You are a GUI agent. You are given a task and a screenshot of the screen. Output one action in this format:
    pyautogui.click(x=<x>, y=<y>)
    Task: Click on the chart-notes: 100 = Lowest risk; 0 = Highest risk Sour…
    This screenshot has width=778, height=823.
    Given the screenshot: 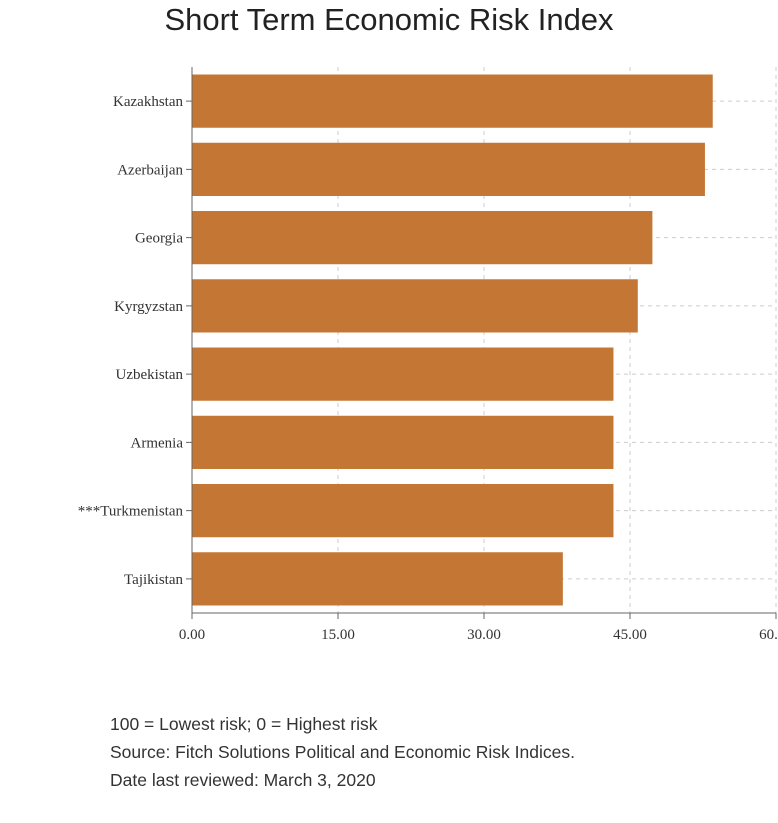 What is the action you would take?
    pyautogui.click(x=342, y=752)
    